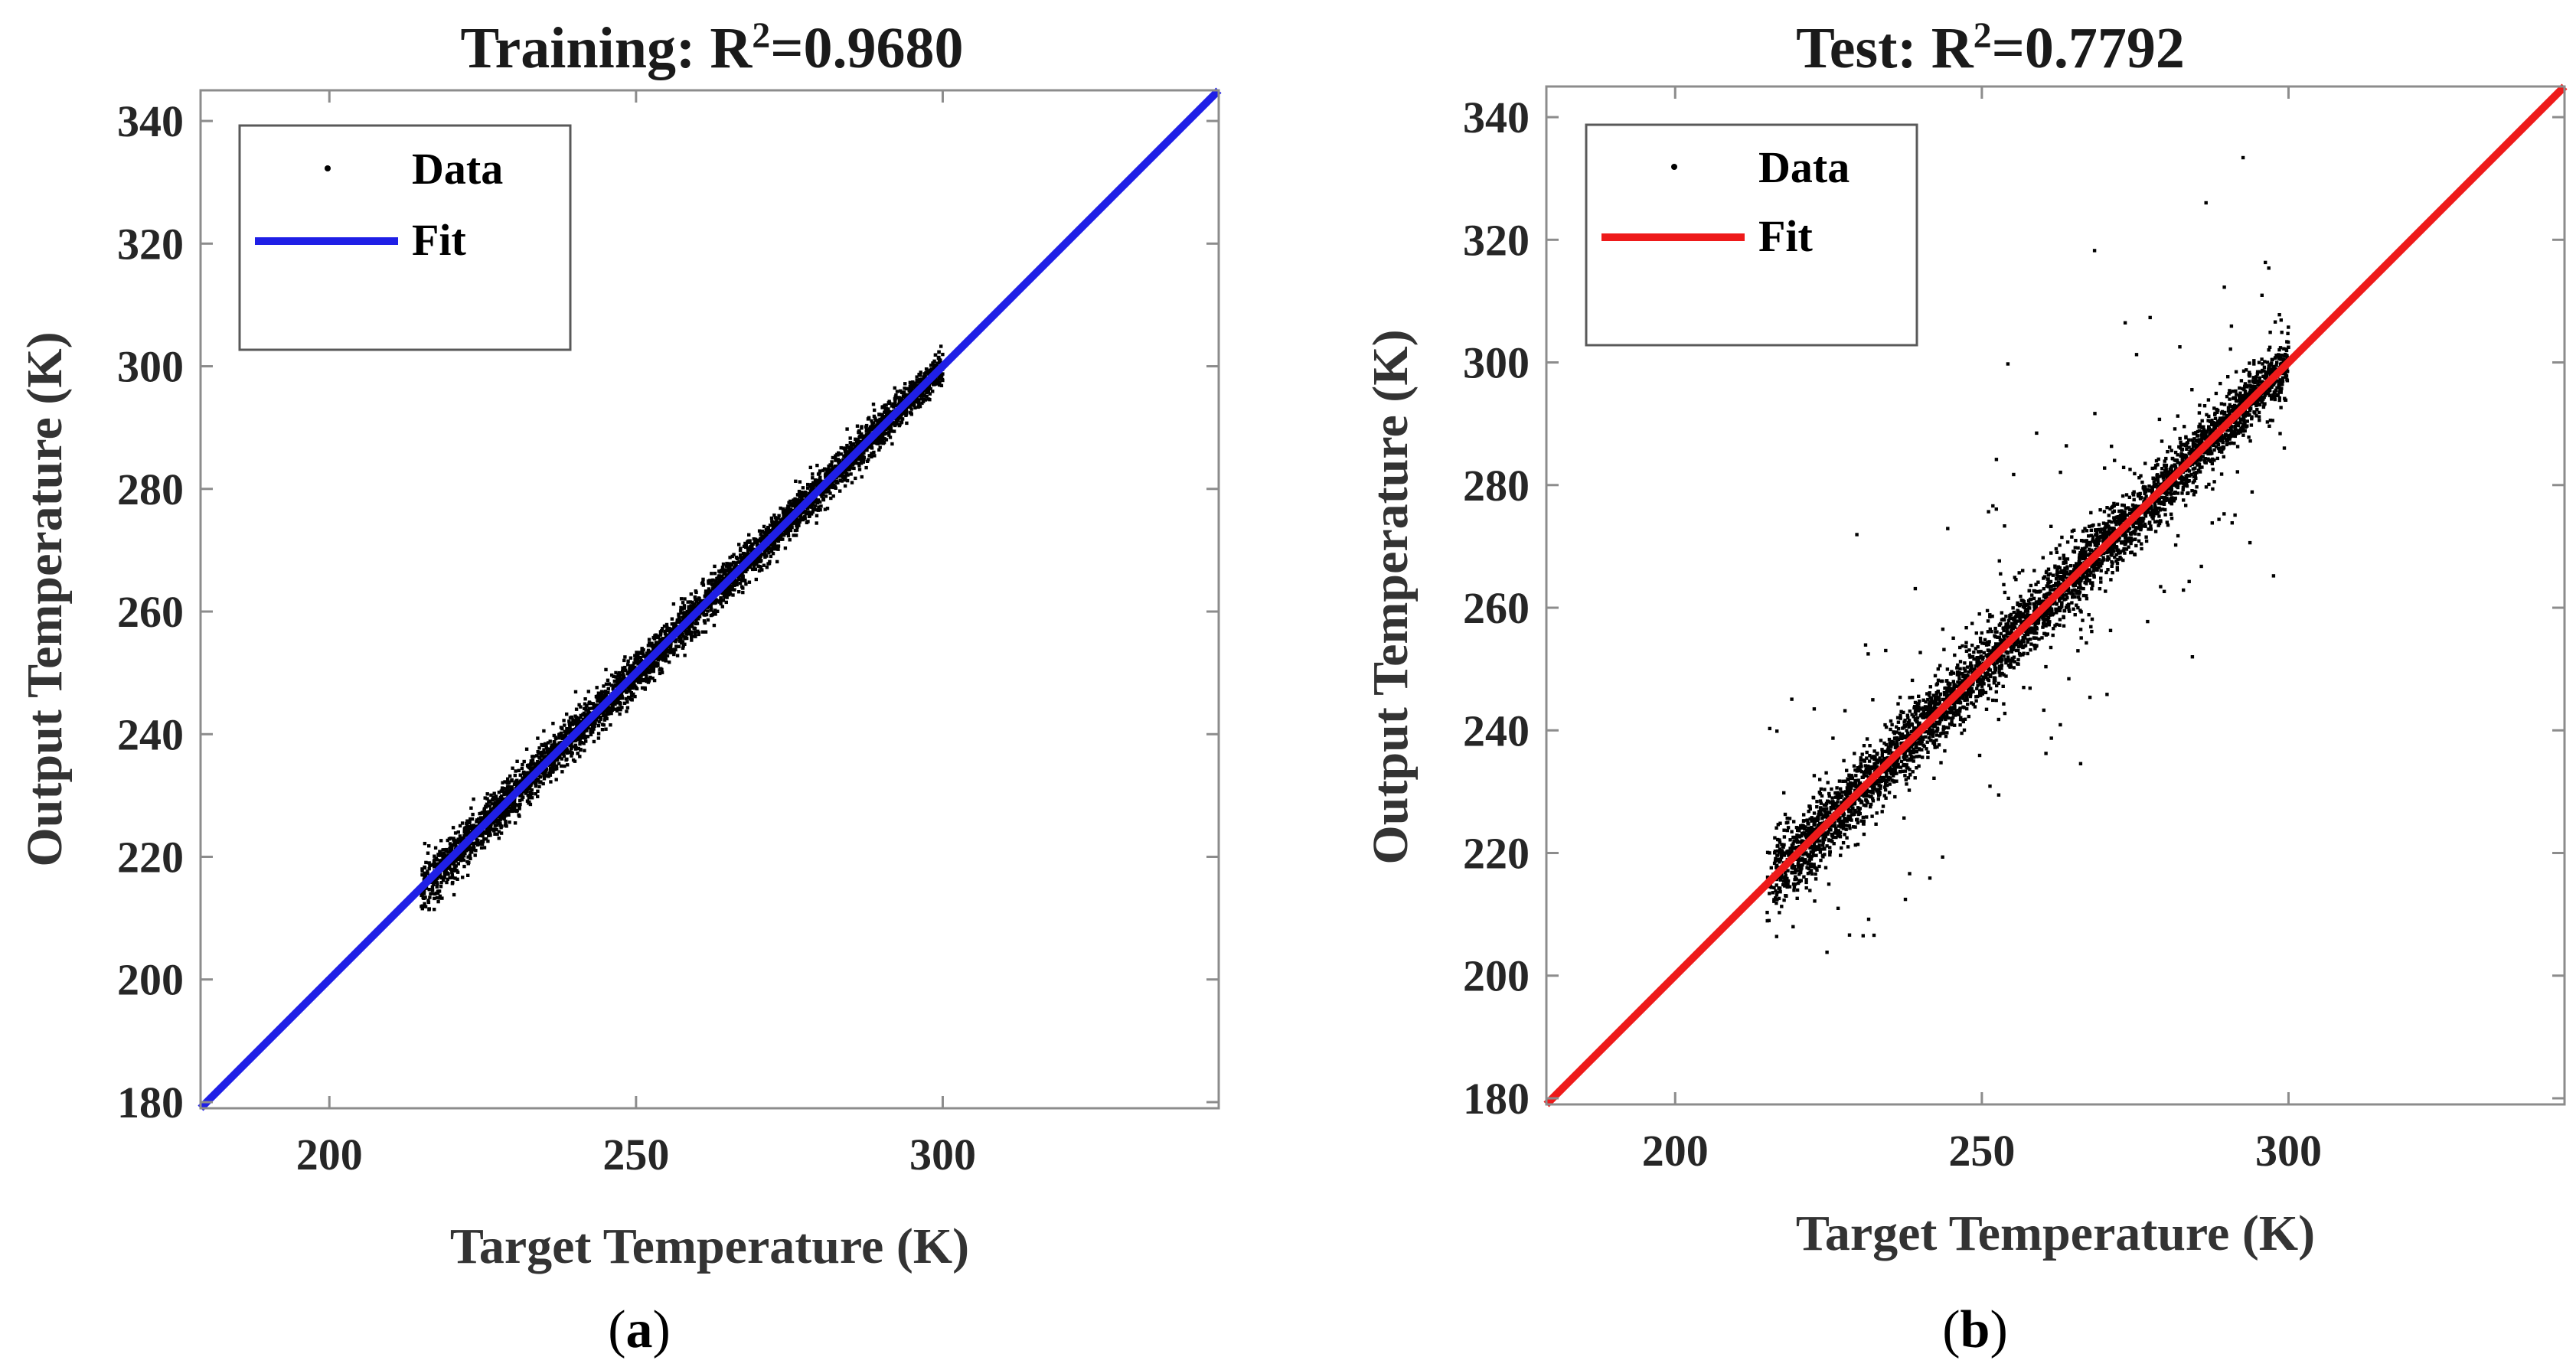 The height and width of the screenshot is (1370, 2576). What do you see at coordinates (150, 1102) in the screenshot?
I see `y-tick-label: 180` at bounding box center [150, 1102].